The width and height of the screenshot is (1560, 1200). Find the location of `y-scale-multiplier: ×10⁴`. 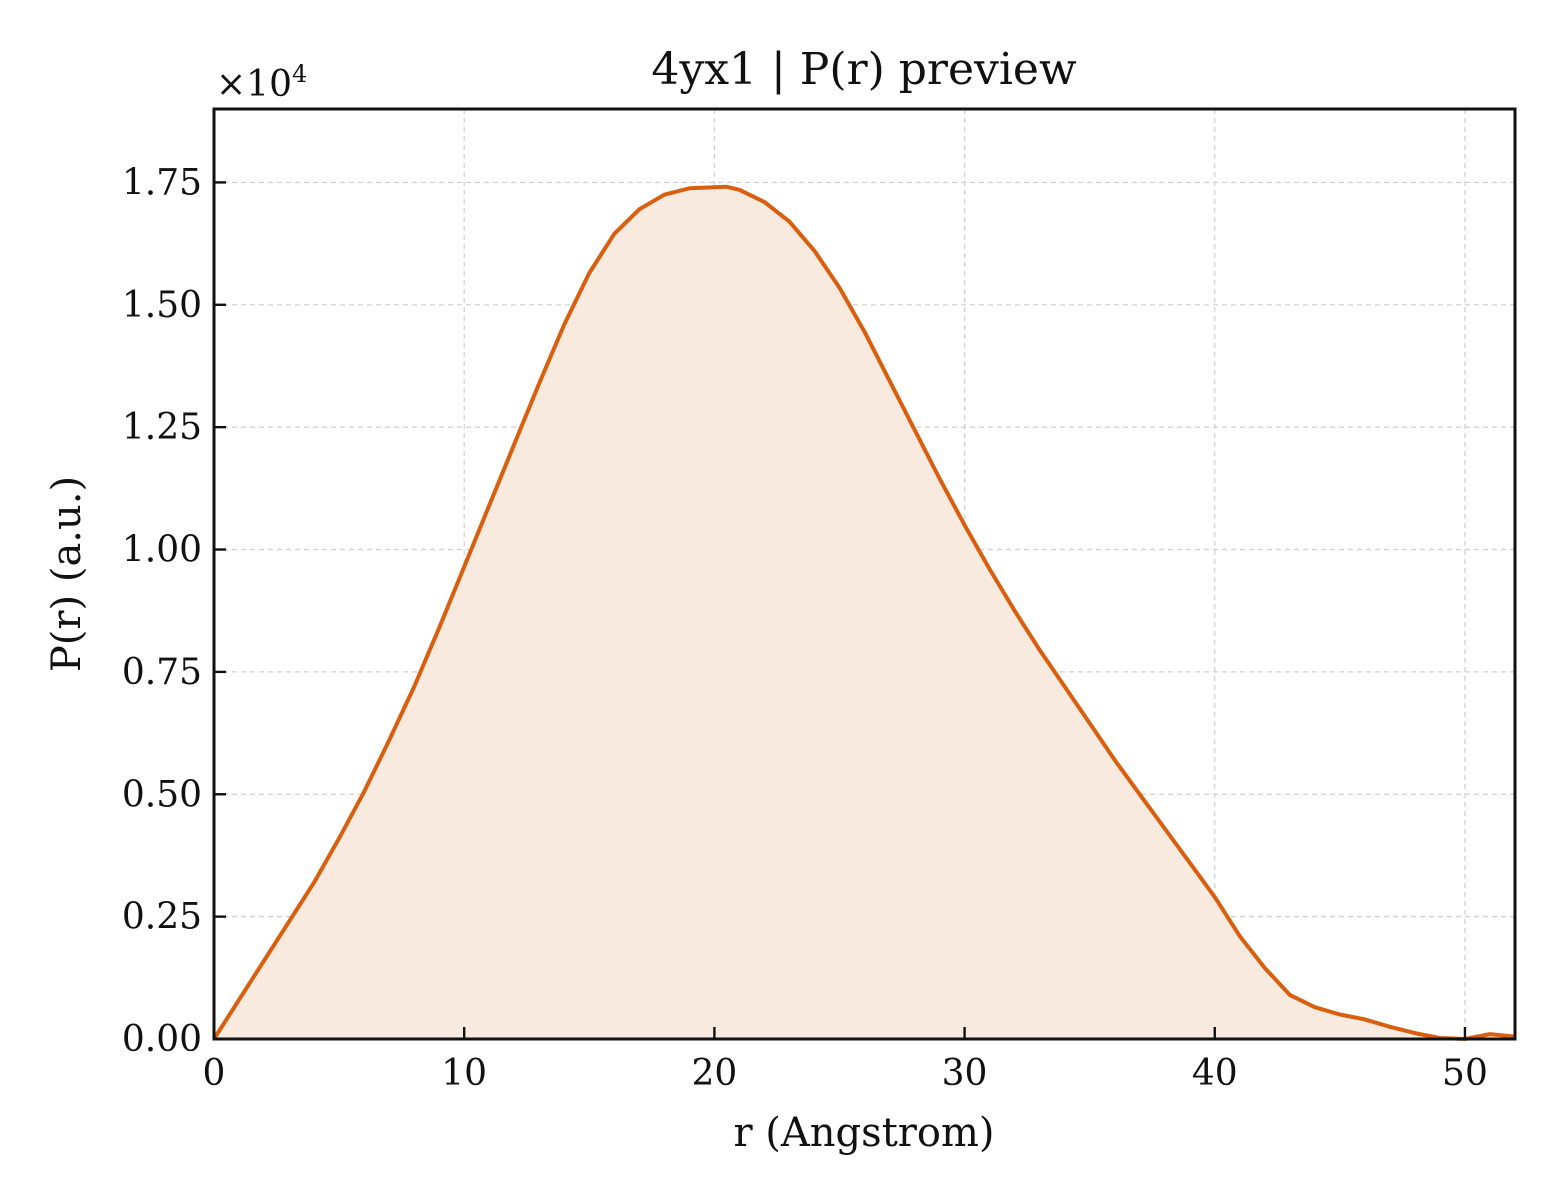

y-scale-multiplier: ×10⁴ is located at coordinates (261, 82).